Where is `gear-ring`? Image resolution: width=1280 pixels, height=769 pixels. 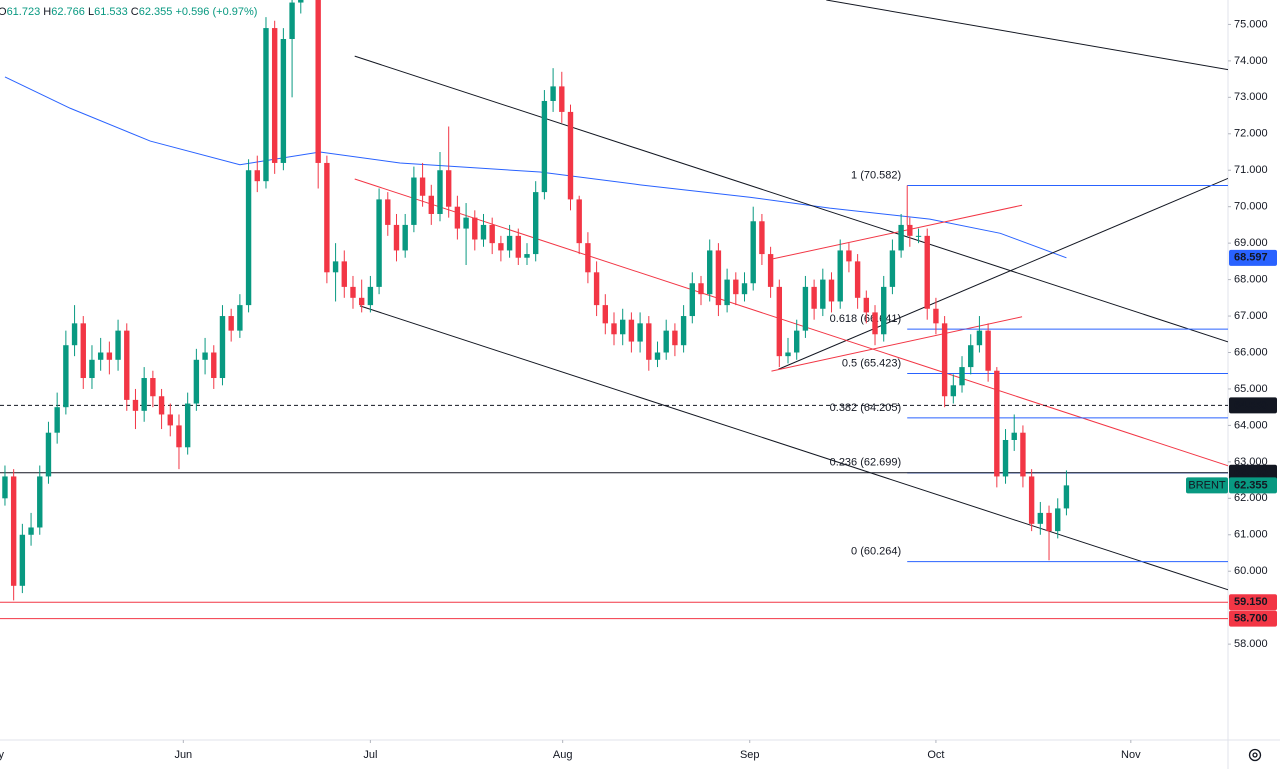 gear-ring is located at coordinates (1255, 755).